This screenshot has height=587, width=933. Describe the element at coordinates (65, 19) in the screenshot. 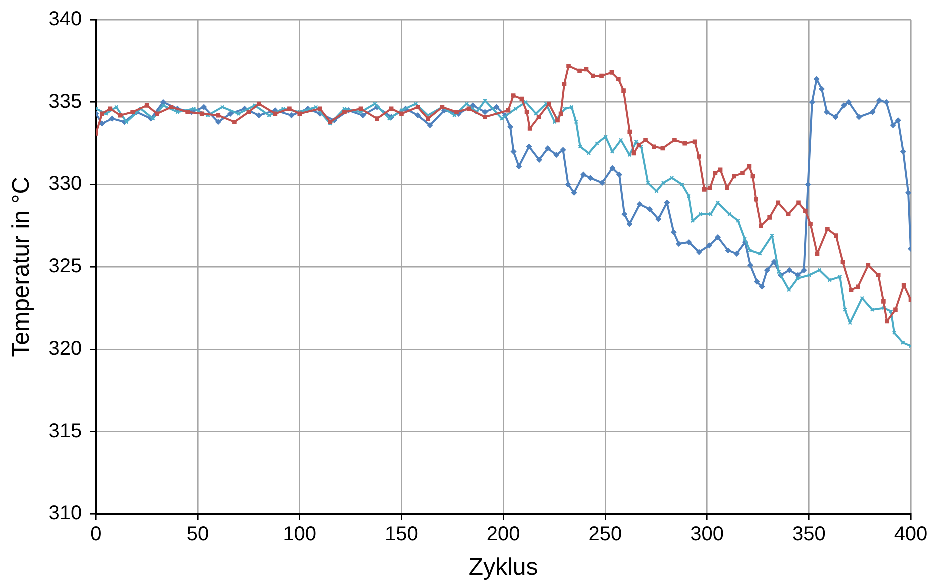

I see `y-tick-label: 340` at that location.